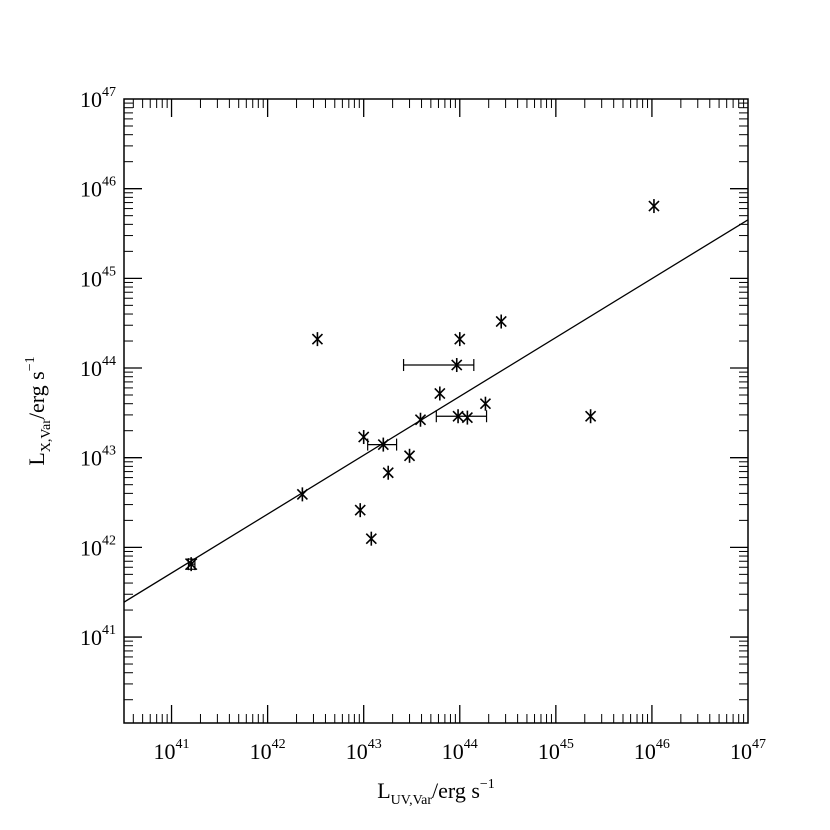 The image size is (830, 830). Describe the element at coordinates (98, 636) in the screenshot. I see `y-tick-label: 1041` at that location.